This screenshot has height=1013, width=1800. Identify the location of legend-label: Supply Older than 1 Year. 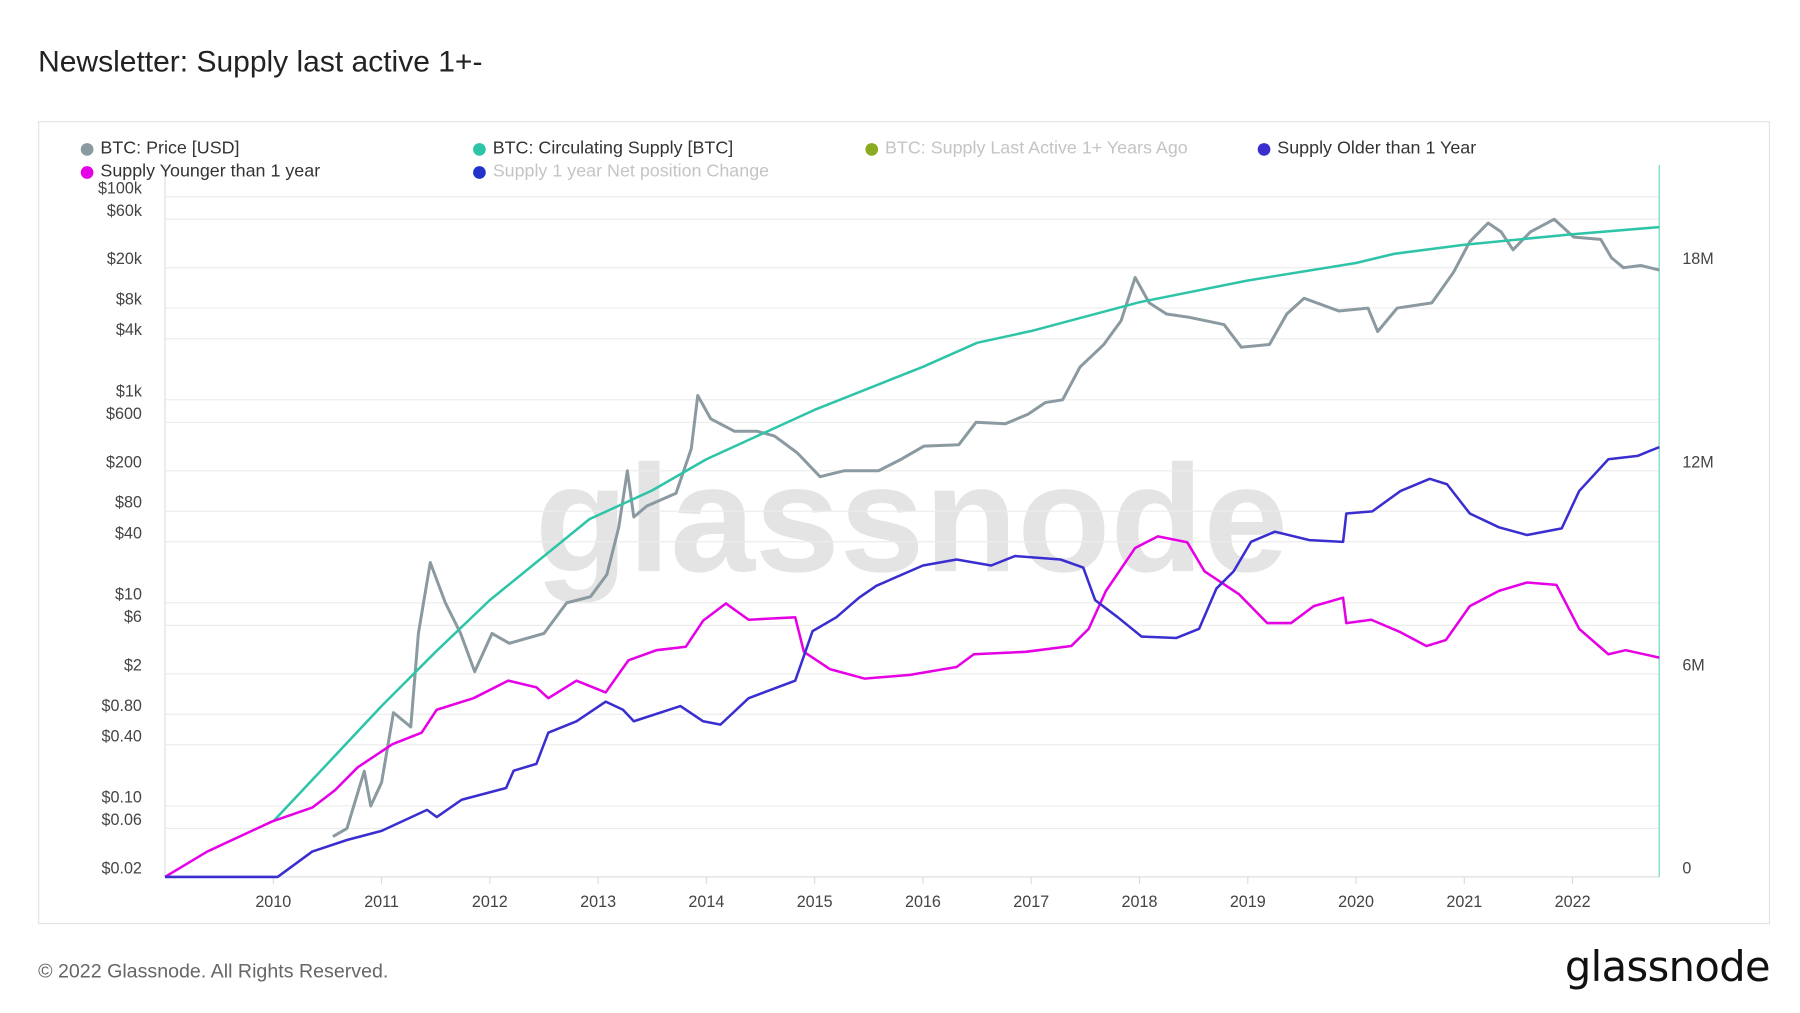
(1377, 148).